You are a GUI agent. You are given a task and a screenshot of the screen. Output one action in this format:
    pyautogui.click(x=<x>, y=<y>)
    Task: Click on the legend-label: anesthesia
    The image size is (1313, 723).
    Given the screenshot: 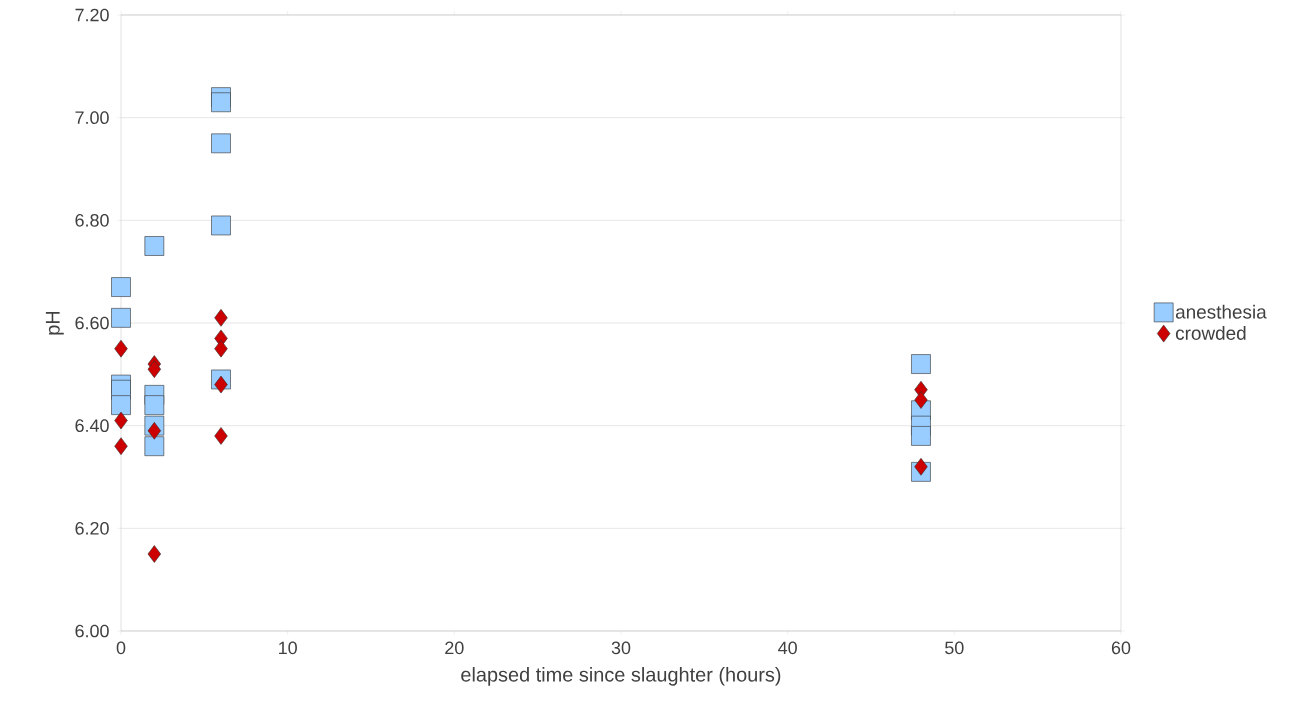 What is the action you would take?
    pyautogui.click(x=1221, y=311)
    